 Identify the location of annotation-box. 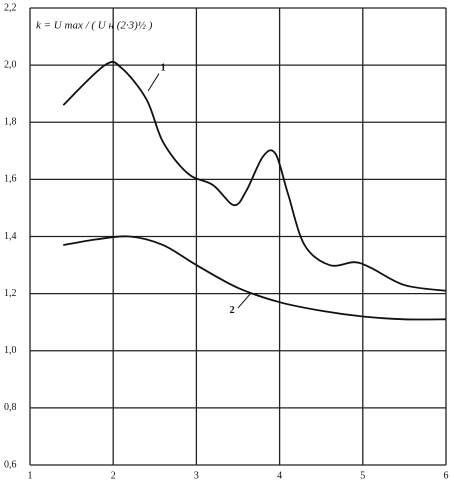
(72, 28).